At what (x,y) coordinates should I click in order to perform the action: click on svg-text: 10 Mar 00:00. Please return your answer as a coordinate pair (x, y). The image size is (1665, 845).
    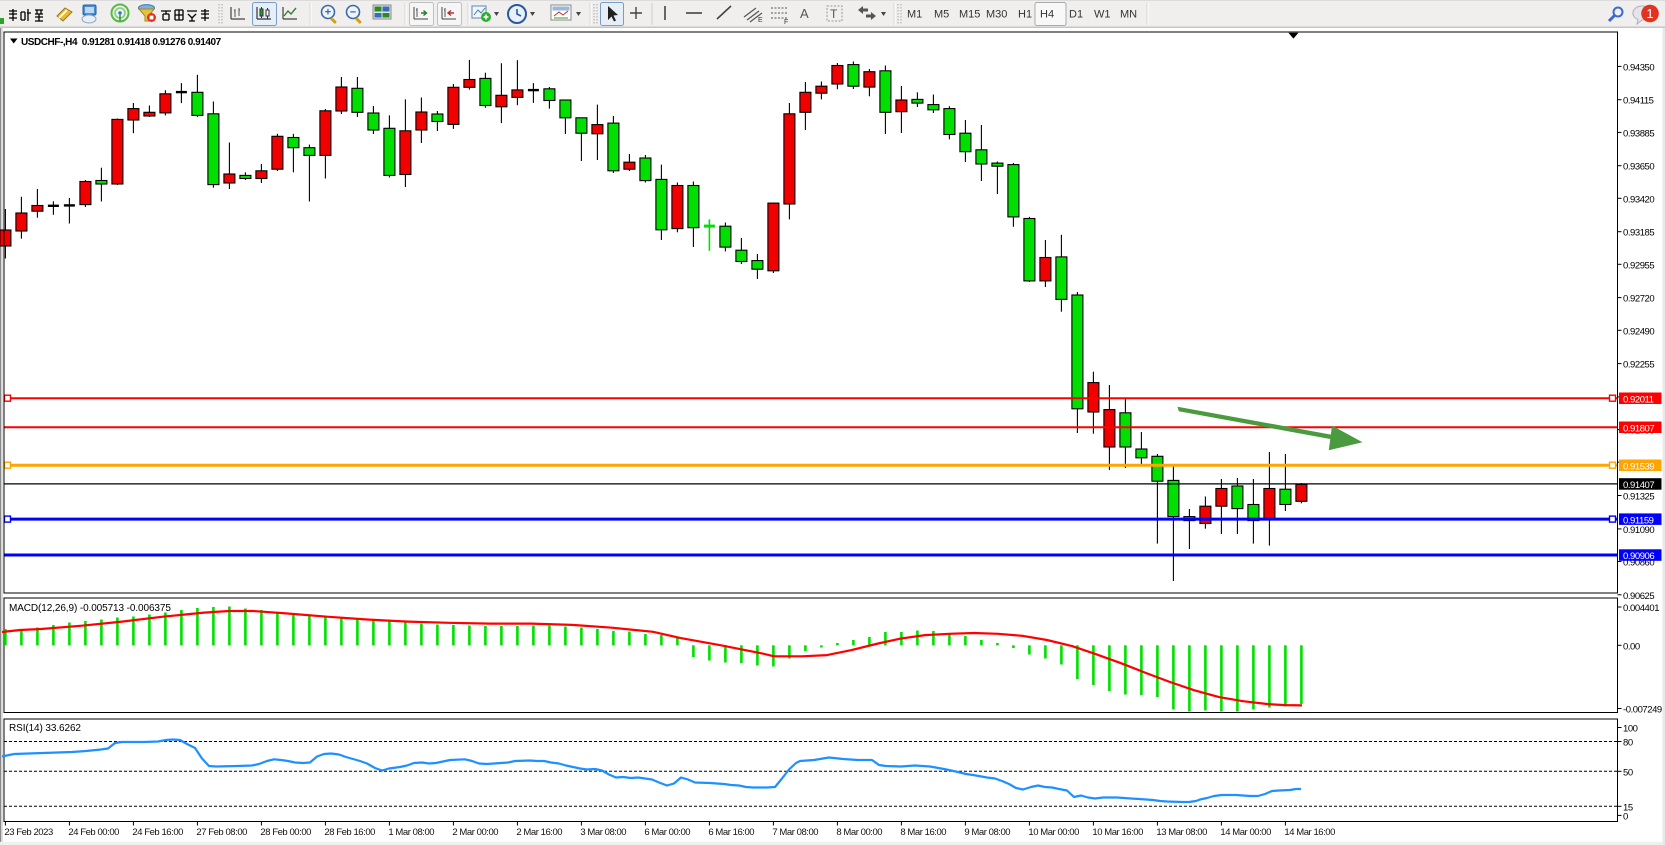
    Looking at the image, I should click on (1053, 832).